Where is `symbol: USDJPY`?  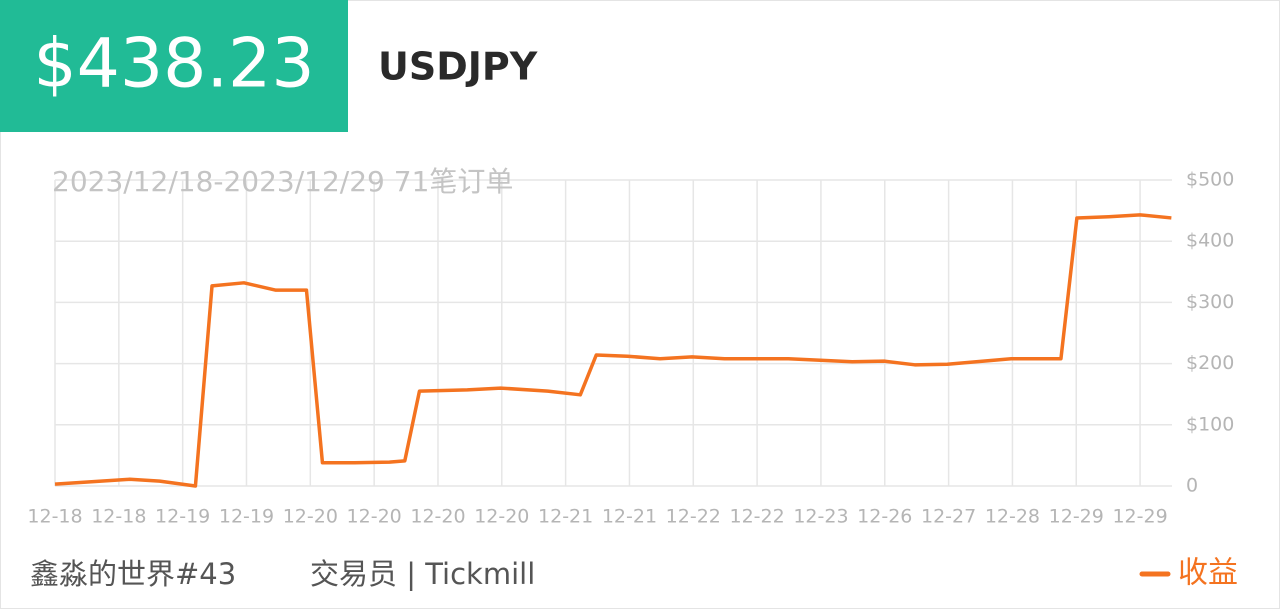
symbol: USDJPY is located at coordinates (458, 67).